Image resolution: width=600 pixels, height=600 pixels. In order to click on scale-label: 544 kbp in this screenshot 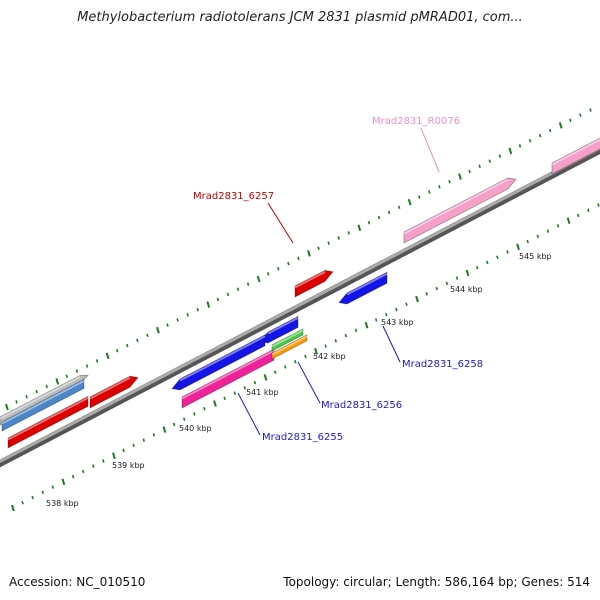, I will do `click(466, 289)`.